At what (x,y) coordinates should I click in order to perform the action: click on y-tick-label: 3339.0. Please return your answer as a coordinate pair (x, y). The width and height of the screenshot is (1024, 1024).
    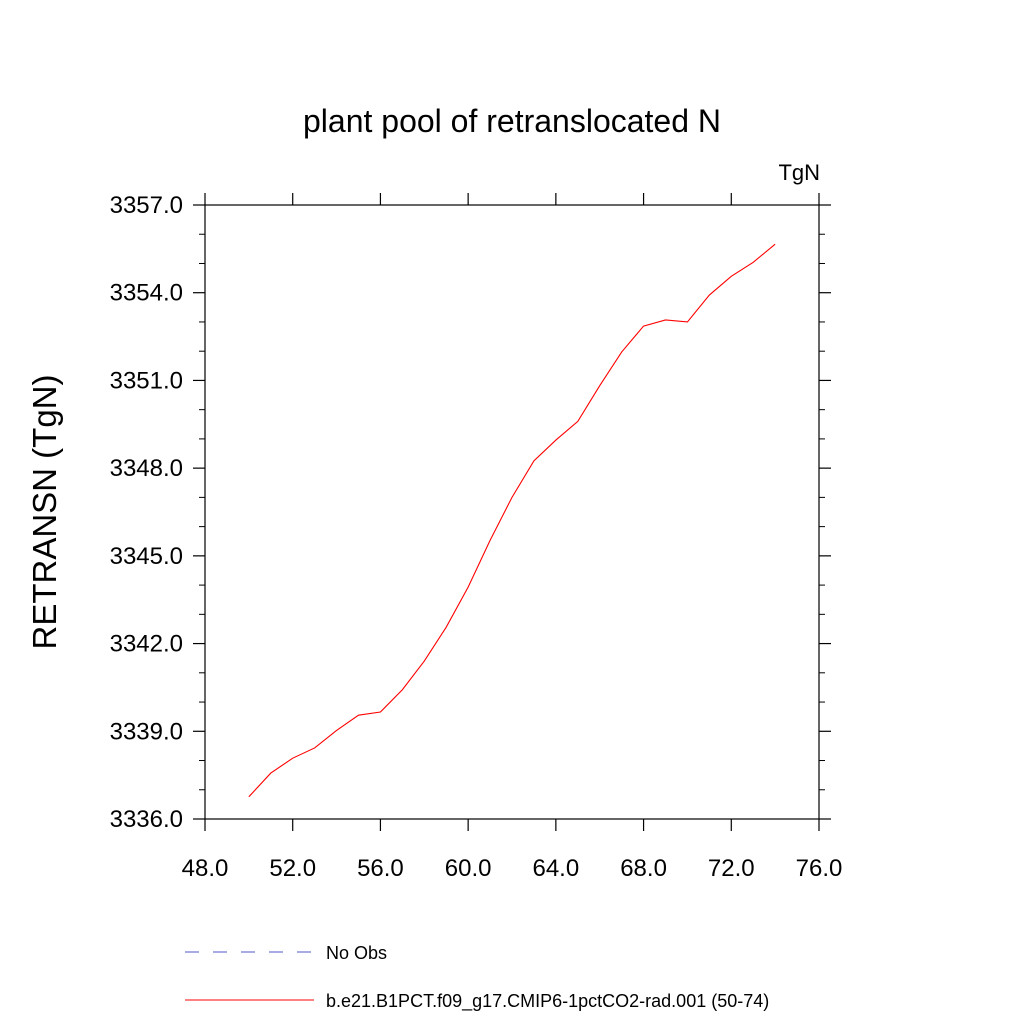
    Looking at the image, I should click on (146, 731).